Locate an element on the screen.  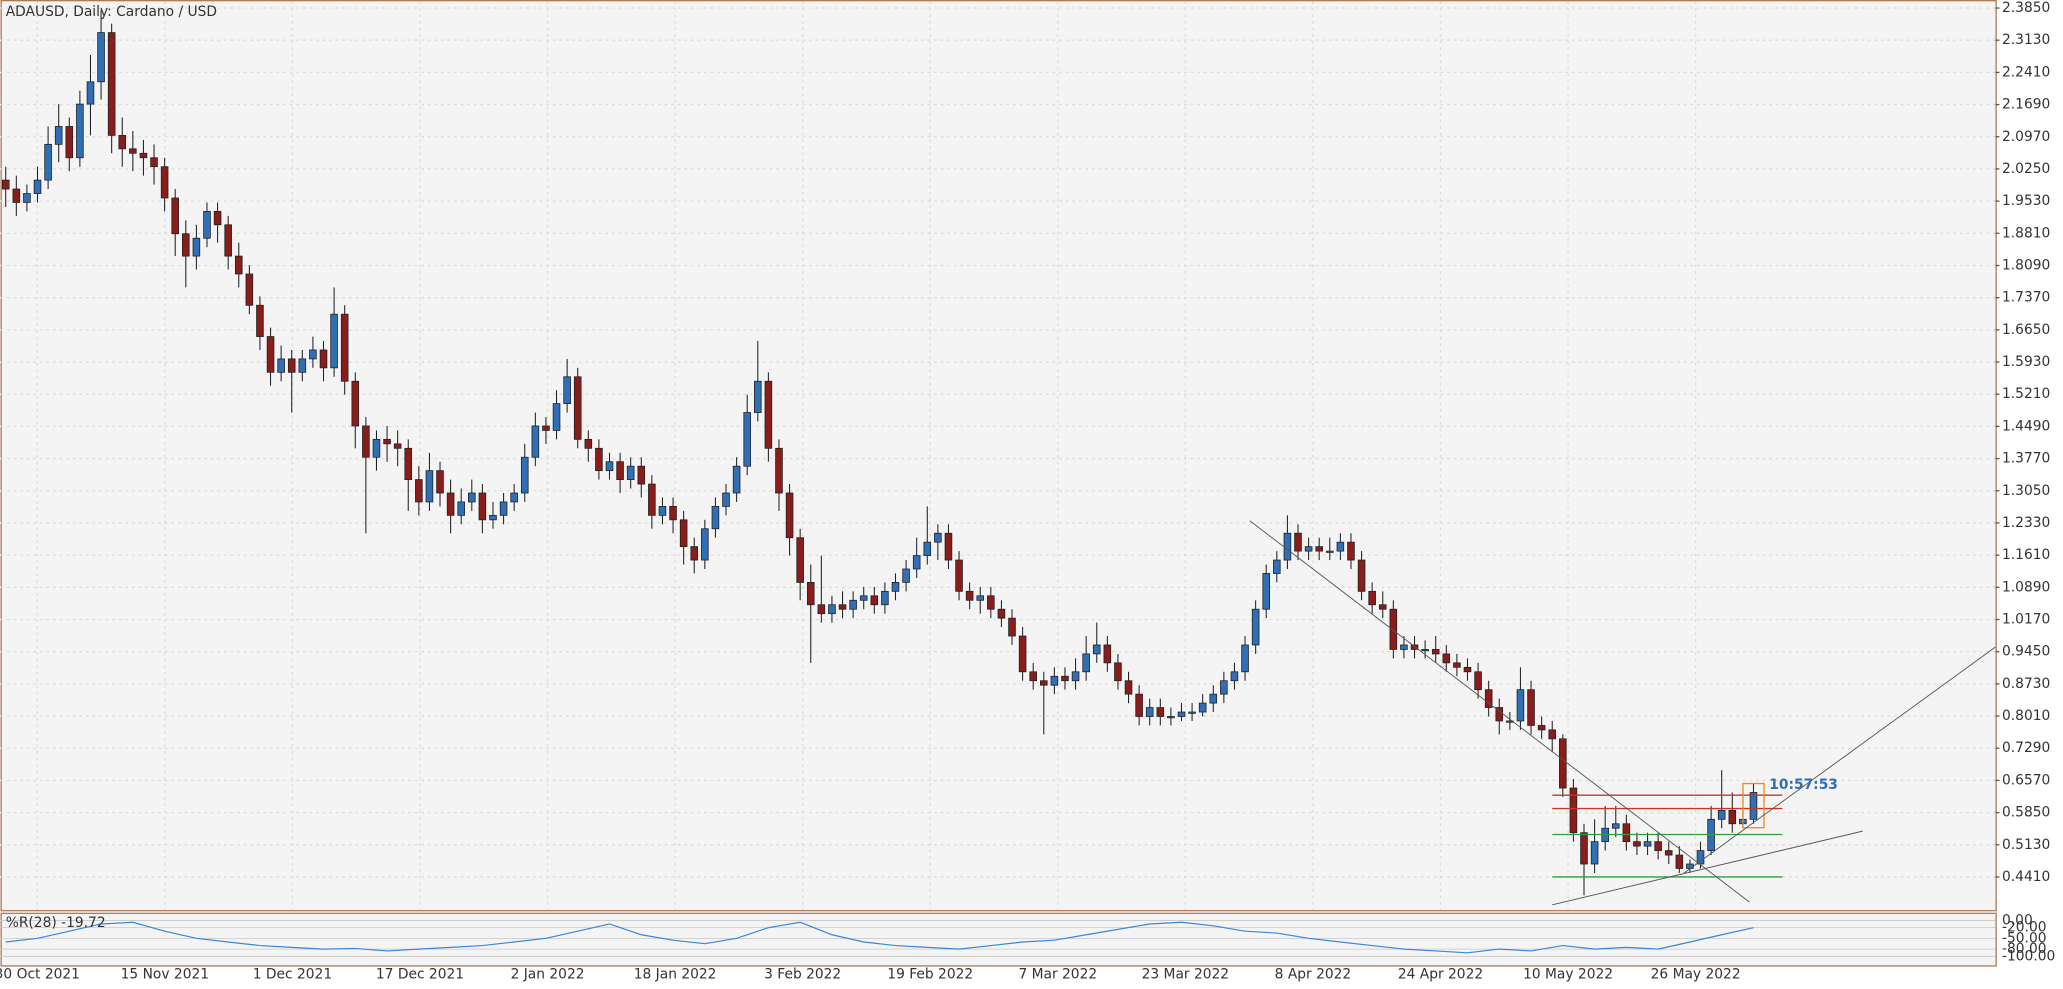
y-tick-label: 2.0970 is located at coordinates (2026, 137).